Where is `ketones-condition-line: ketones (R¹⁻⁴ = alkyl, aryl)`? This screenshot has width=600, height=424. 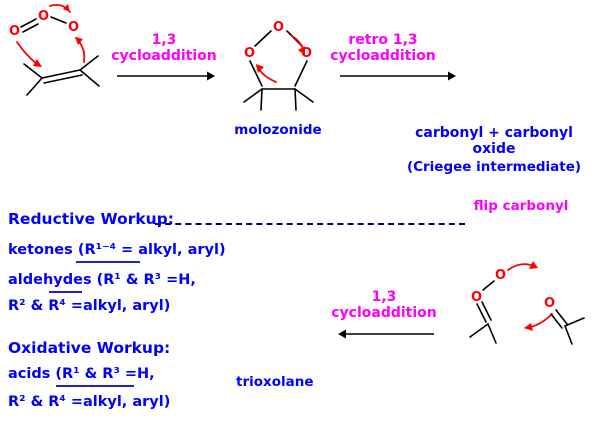 ketones-condition-line: ketones (R¹⁻⁴ = alkyl, aryl) is located at coordinates (117, 250).